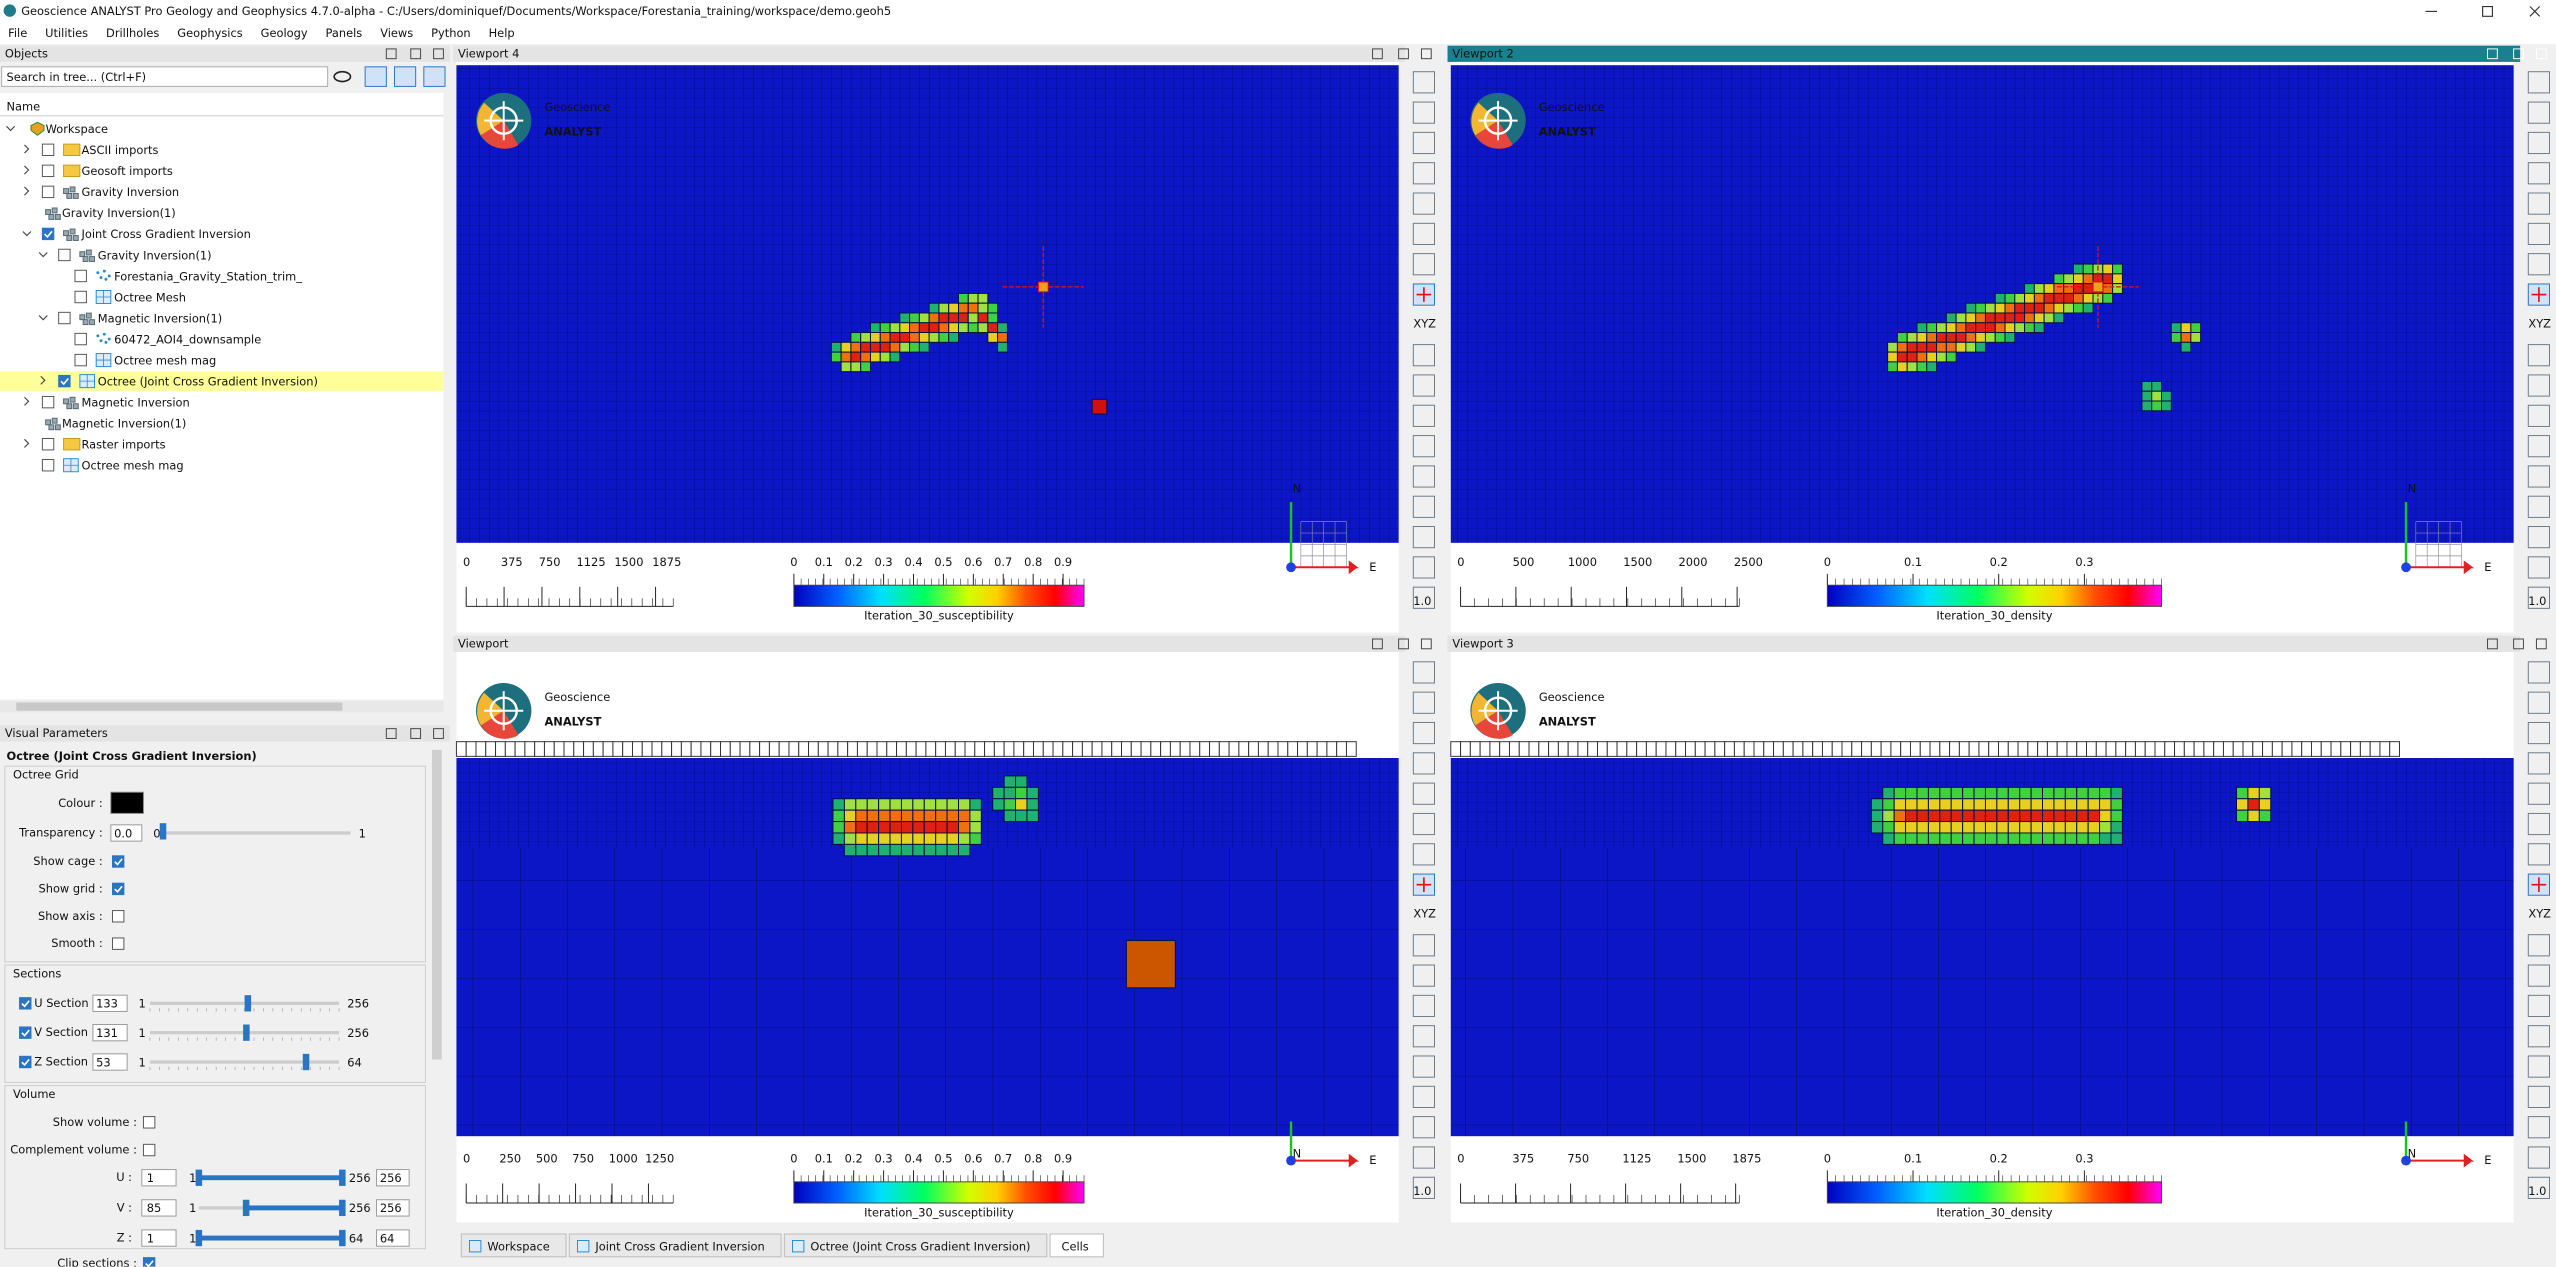 The height and width of the screenshot is (1267, 2556). Describe the element at coordinates (165, 76) in the screenshot. I see `search-box` at that location.